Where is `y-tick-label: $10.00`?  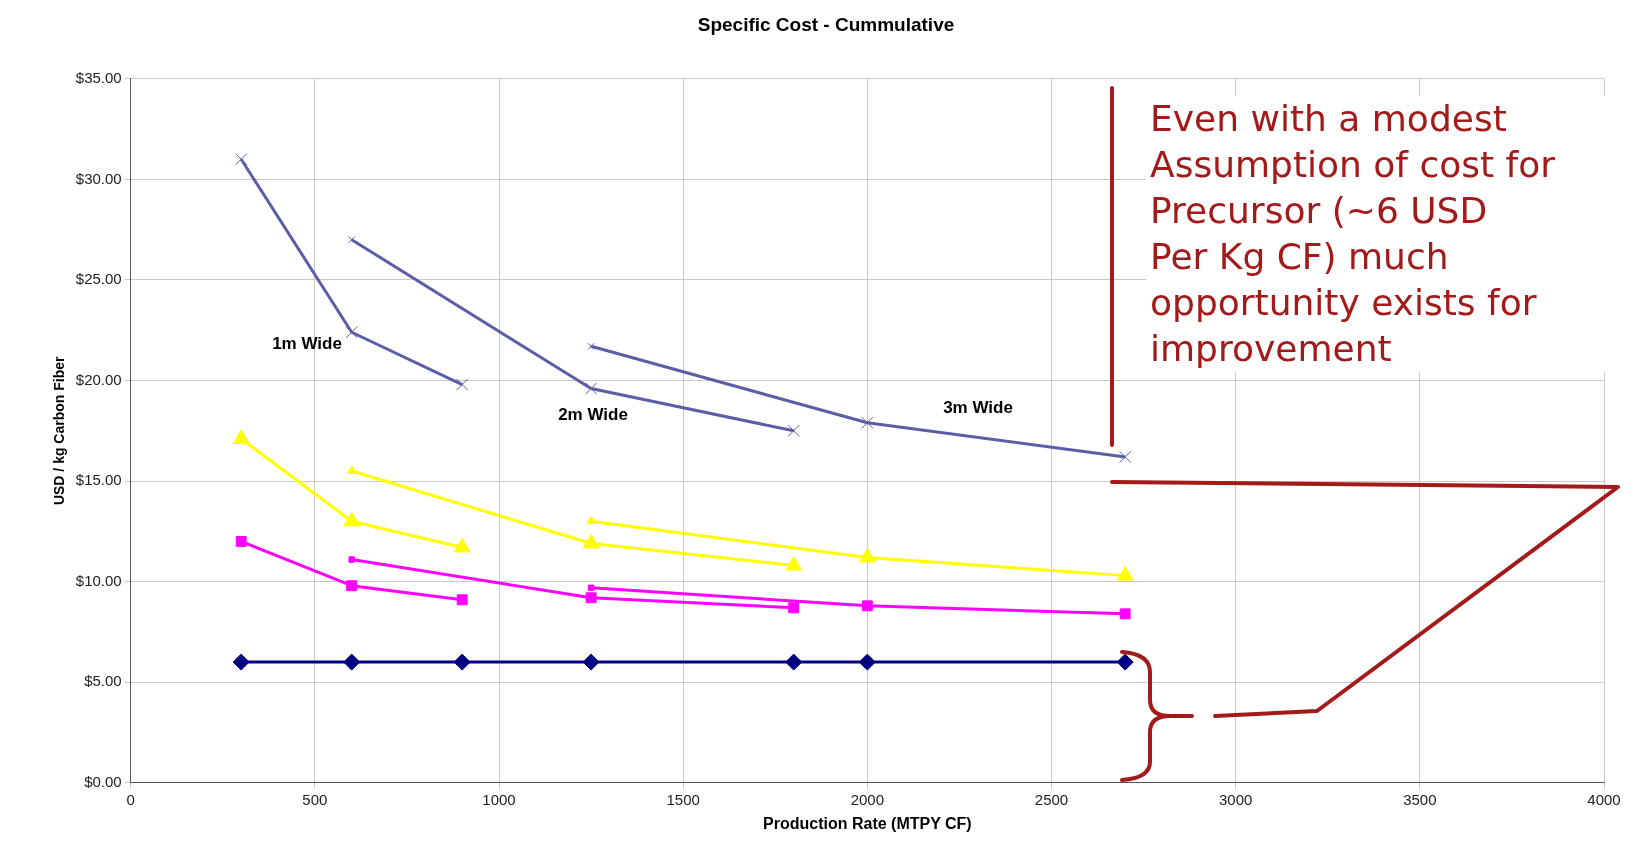 y-tick-label: $10.00 is located at coordinates (98, 580).